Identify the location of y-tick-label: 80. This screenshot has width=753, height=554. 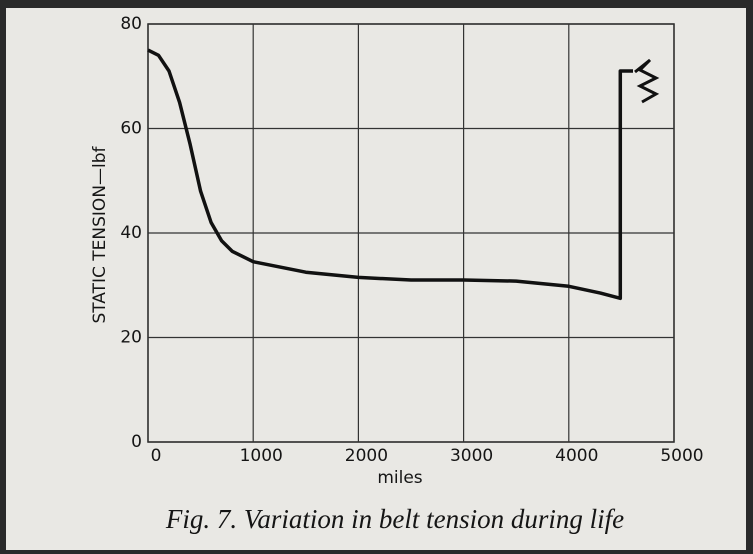
(131, 24).